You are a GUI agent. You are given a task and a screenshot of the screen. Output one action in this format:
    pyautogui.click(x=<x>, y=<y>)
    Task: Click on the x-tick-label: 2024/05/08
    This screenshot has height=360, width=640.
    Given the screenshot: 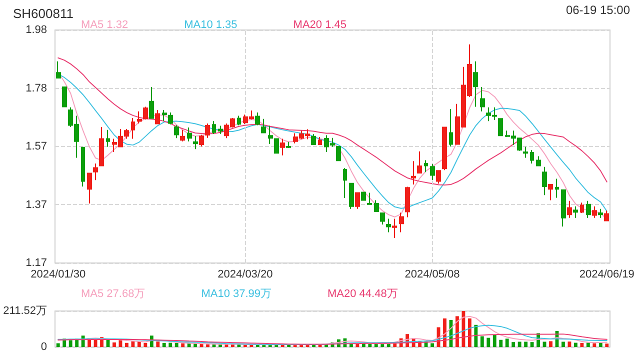 What is the action you would take?
    pyautogui.click(x=432, y=274)
    